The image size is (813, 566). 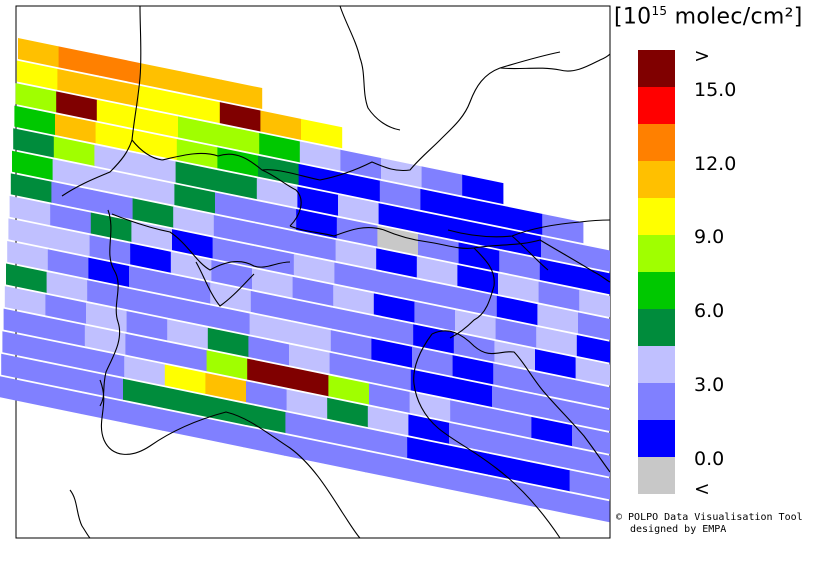 What do you see at coordinates (80, 514) in the screenshot?
I see `border-corsica-hint` at bounding box center [80, 514].